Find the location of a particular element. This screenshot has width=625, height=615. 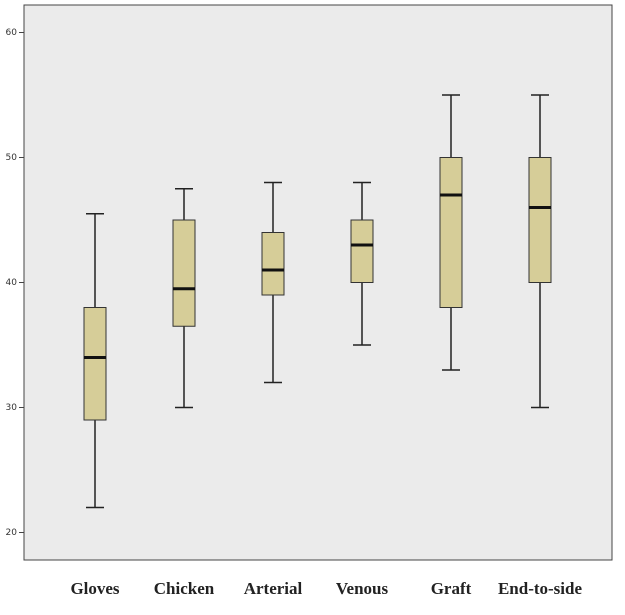

x-tick-label: End-to-side is located at coordinates (540, 588).